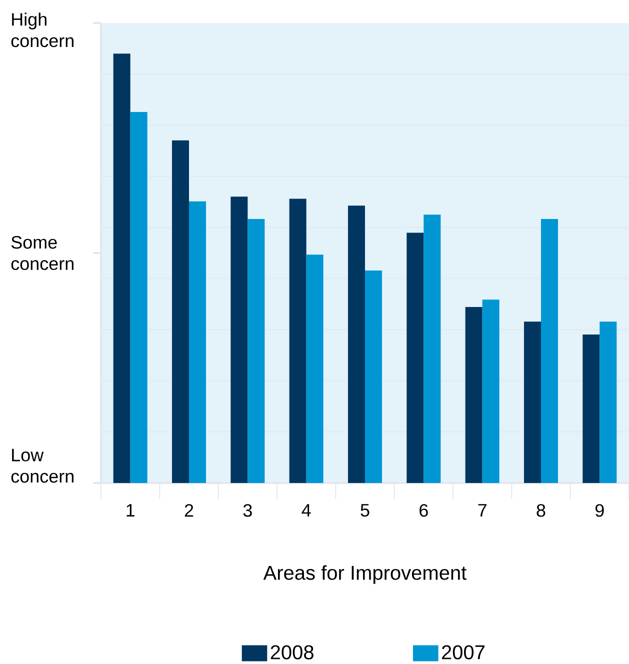 This screenshot has height=664, width=629. Describe the element at coordinates (42, 253) in the screenshot. I see `text: Some concern` at that location.